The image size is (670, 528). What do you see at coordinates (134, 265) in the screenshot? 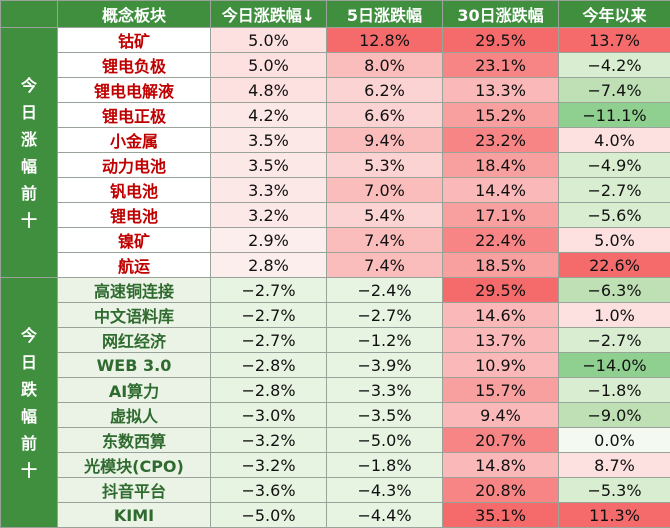
I see `sector-name: 航运` at bounding box center [134, 265].